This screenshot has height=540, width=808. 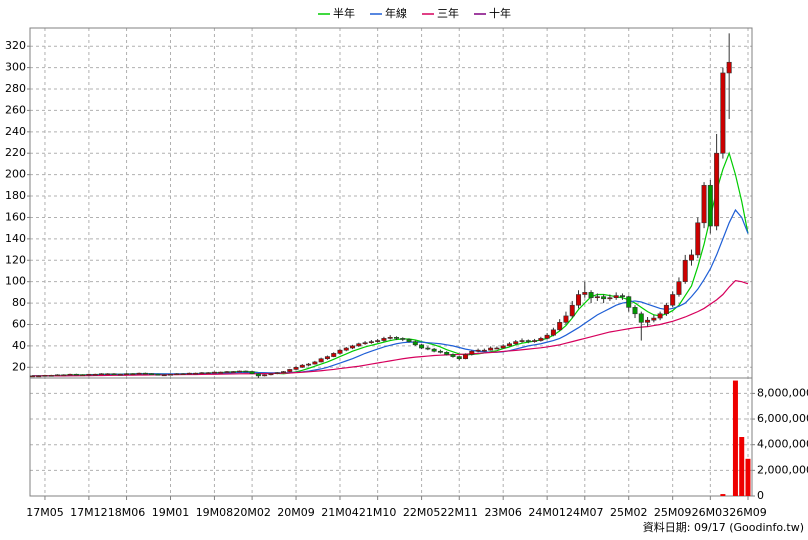 I want to click on y-tick-label: 200, so click(x=15, y=174).